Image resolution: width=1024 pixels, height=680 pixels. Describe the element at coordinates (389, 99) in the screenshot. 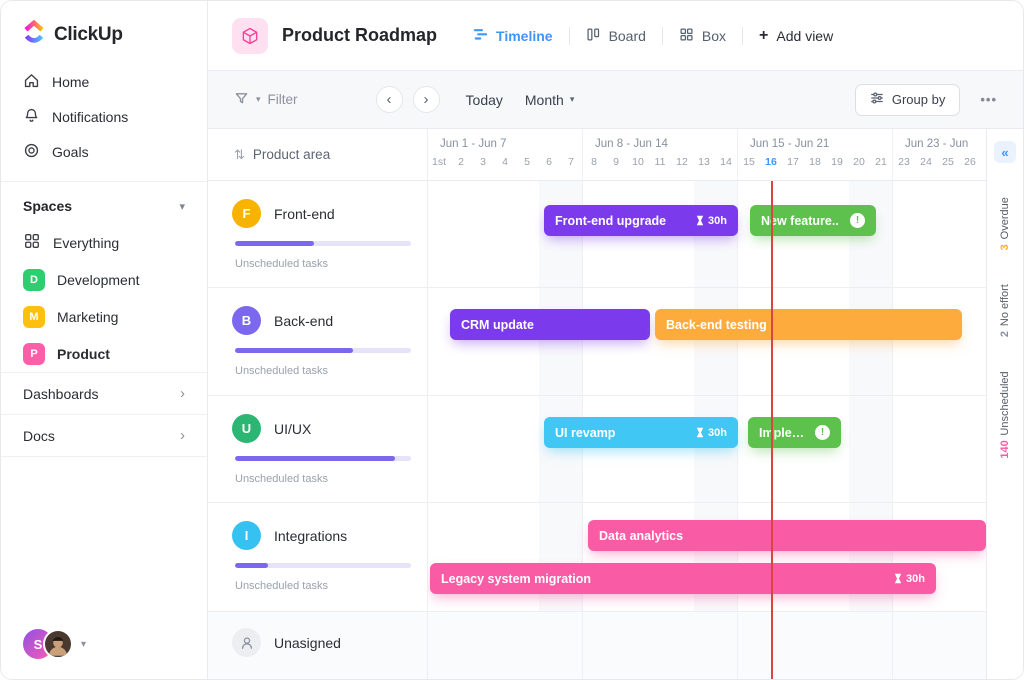

I see `prev-button: ‹` at that location.